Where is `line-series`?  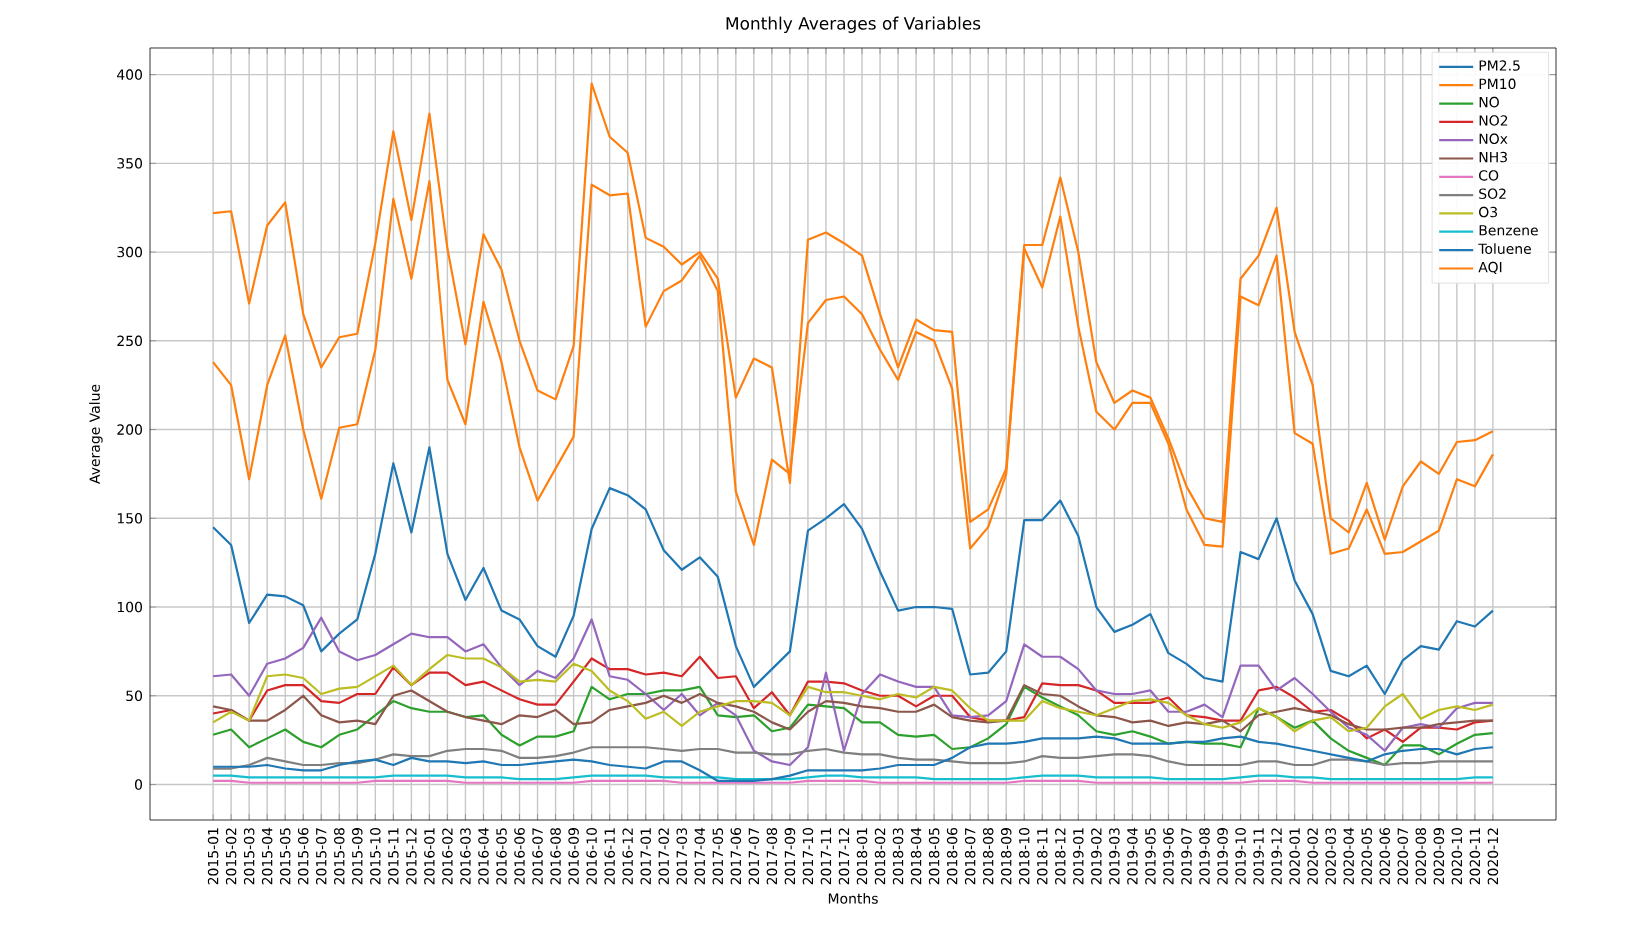 line-series is located at coordinates (853, 691).